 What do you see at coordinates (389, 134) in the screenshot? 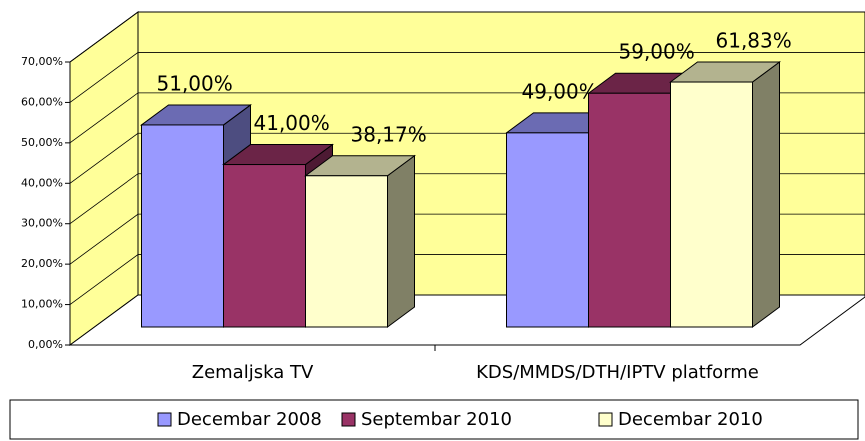
I see `value-label: 38,17%` at bounding box center [389, 134].